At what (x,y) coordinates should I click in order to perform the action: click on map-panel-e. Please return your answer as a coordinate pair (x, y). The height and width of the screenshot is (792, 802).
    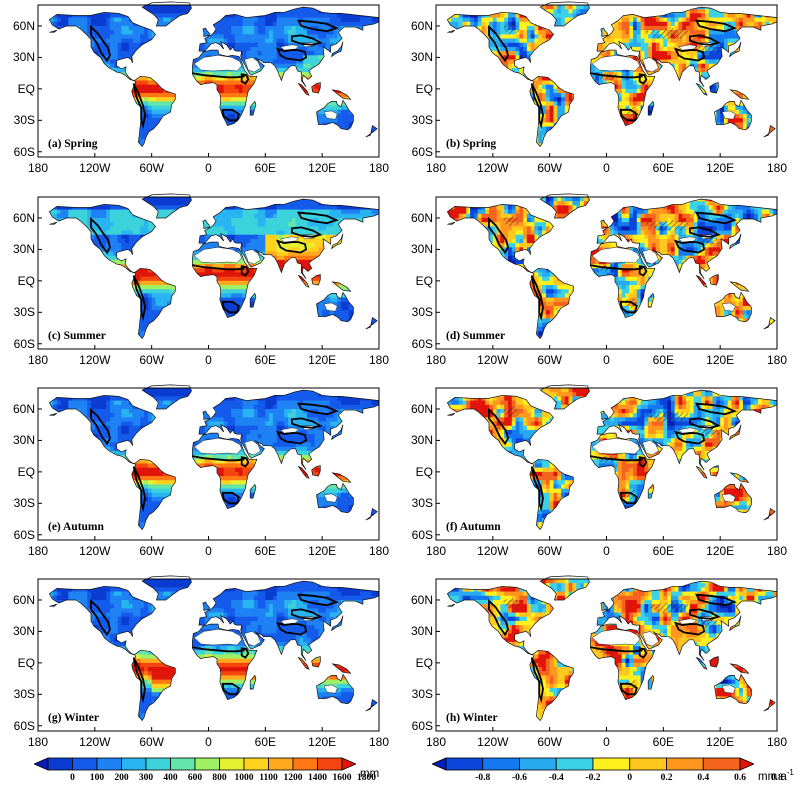
    Looking at the image, I should click on (208, 462).